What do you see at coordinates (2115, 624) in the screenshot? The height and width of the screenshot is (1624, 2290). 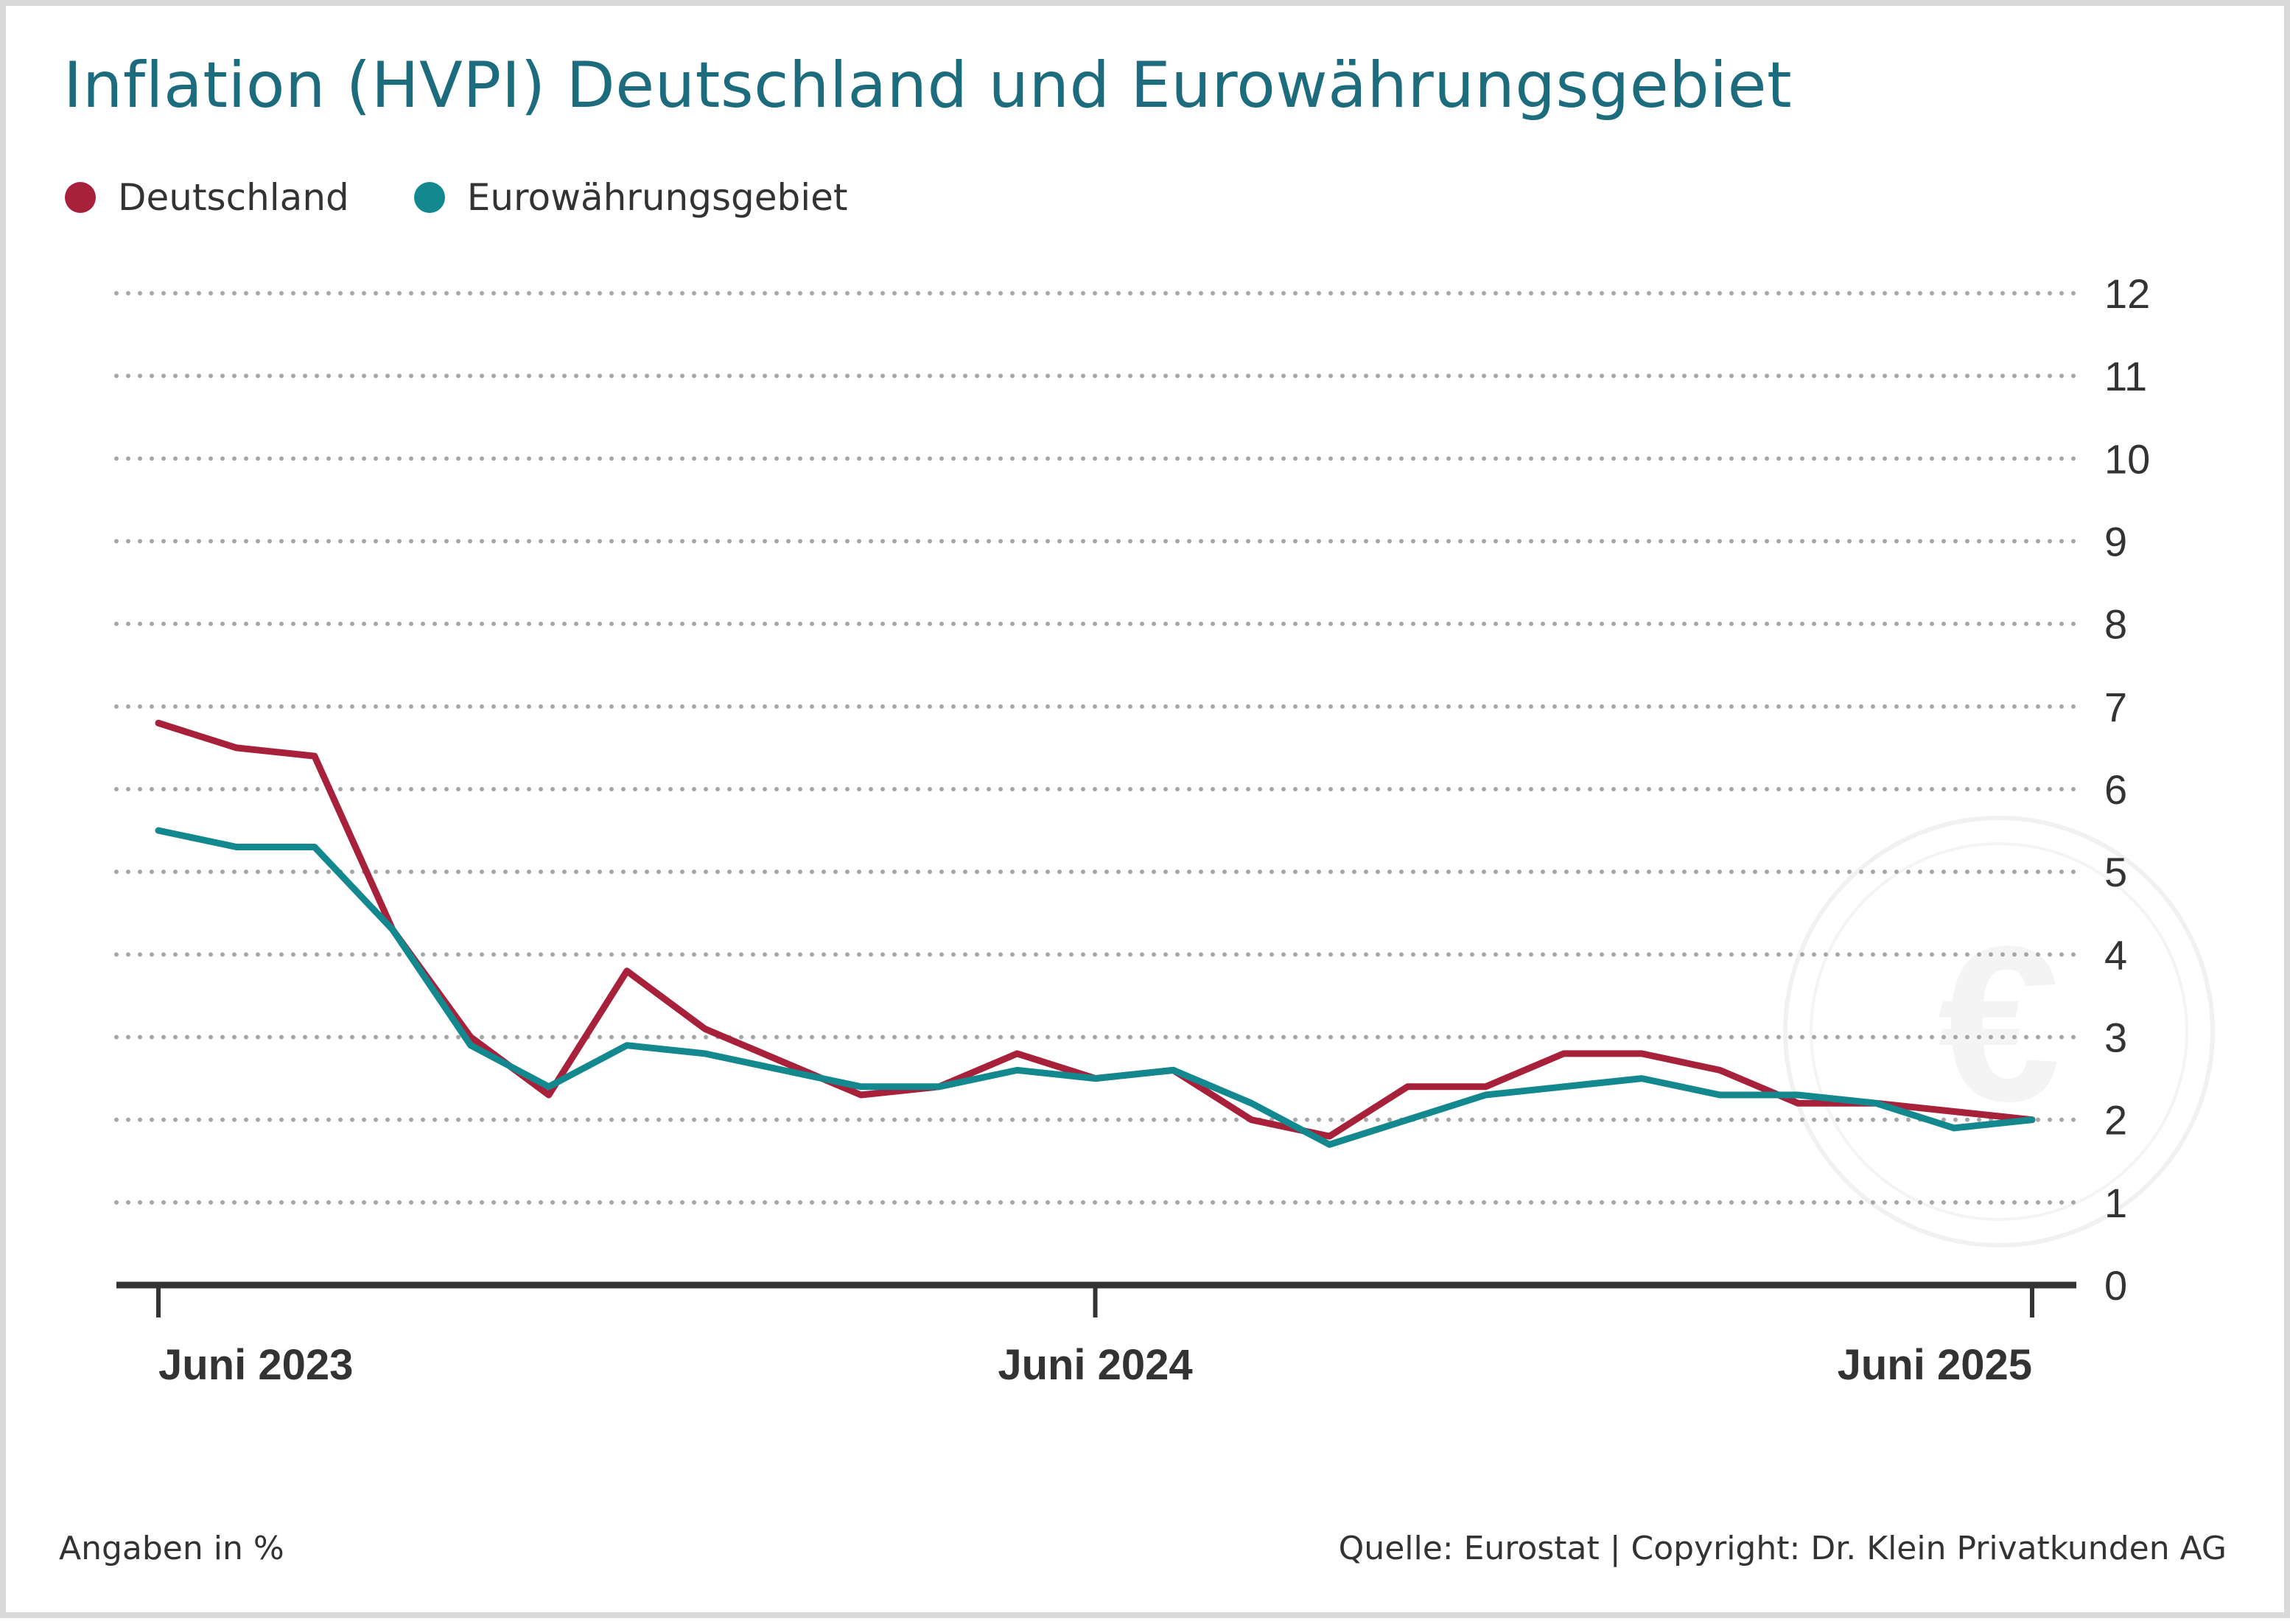 I see `y-tick-label: 8` at bounding box center [2115, 624].